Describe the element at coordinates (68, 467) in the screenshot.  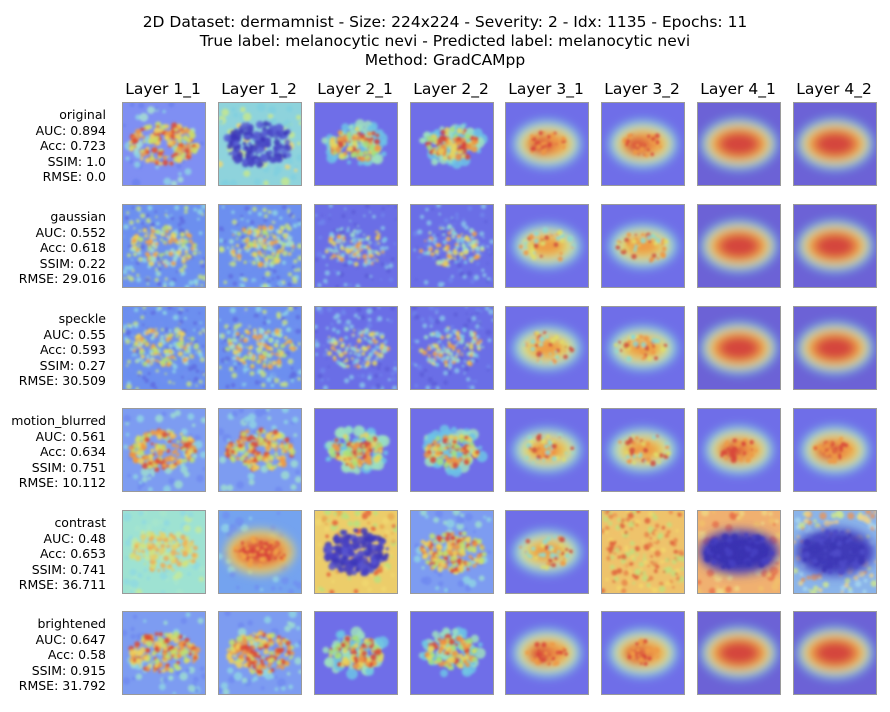
I see `row-metric-ssim: SSIM: 0.751` at that location.